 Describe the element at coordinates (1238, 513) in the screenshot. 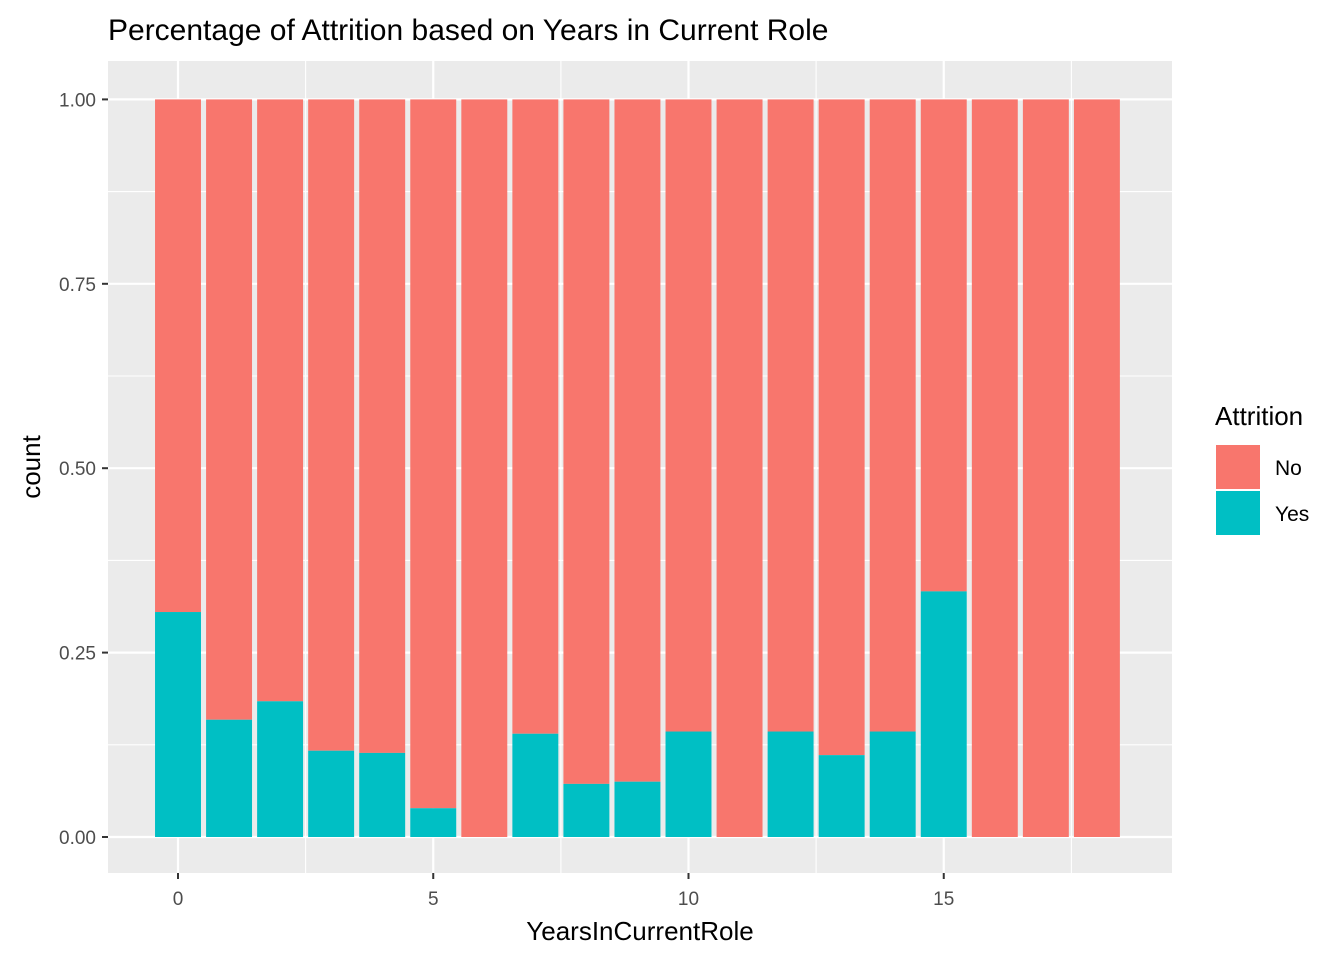

I see `legend-key-yes` at that location.